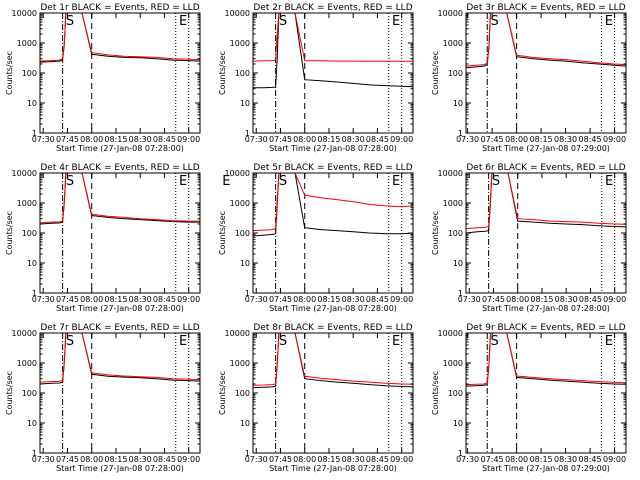 This screenshot has height=480, width=640. Describe the element at coordinates (545, 328) in the screenshot. I see `chart-title: Det 9r BLACK = Events, RED = LLD` at that location.